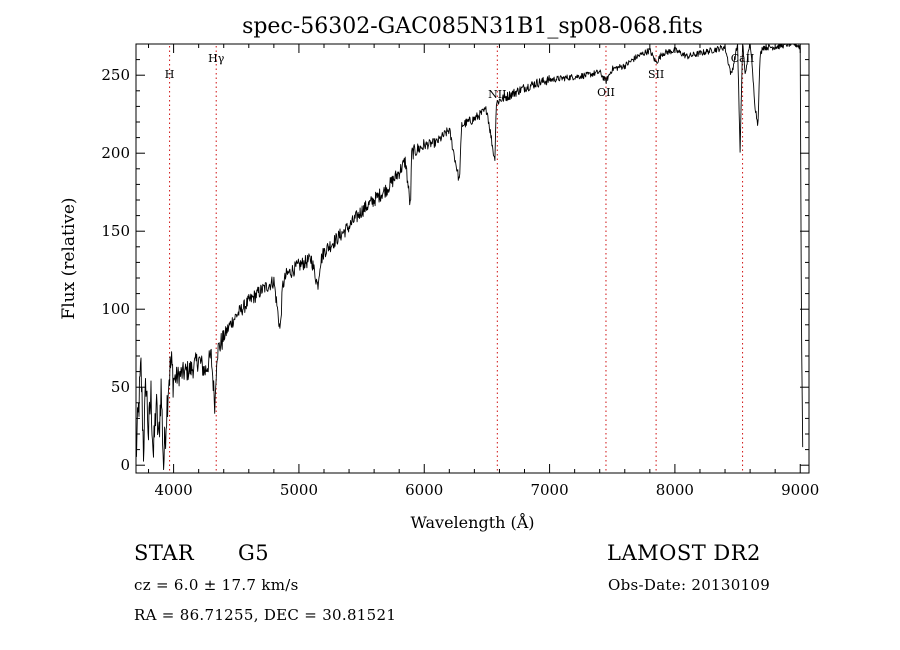 This screenshot has width=900, height=650. What do you see at coordinates (115, 75) in the screenshot?
I see `y-tick-label: 250` at bounding box center [115, 75].